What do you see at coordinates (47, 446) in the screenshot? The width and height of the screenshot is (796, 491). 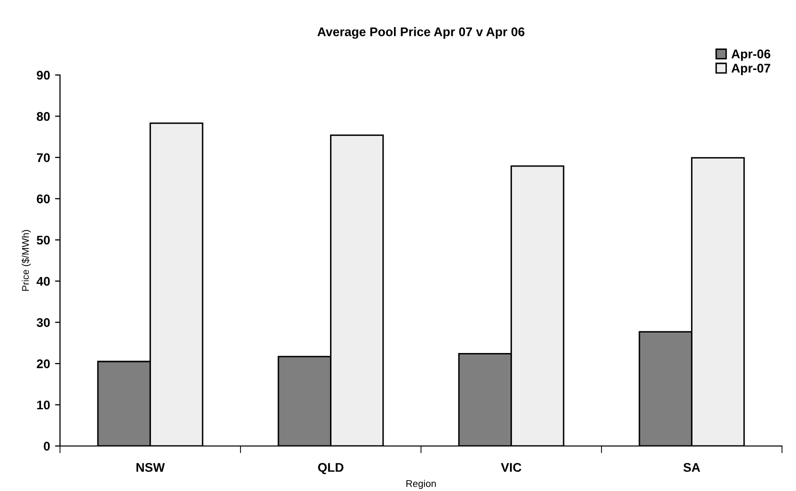 I see `y-tick-label: 0` at bounding box center [47, 446].